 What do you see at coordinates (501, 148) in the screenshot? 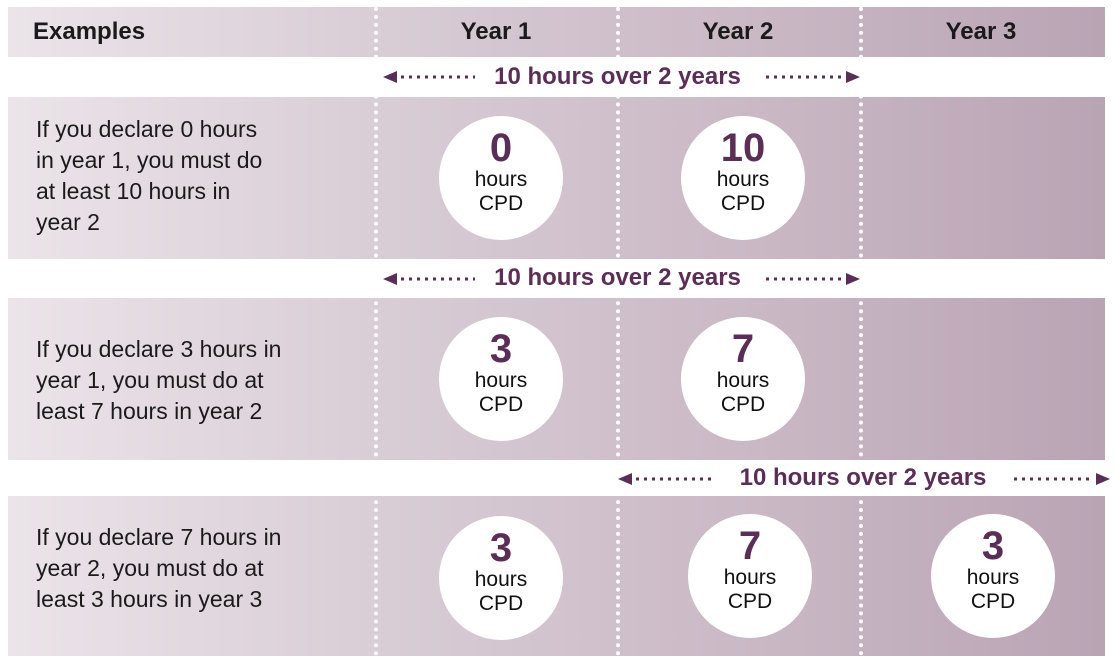
I see `hours-value: 0` at bounding box center [501, 148].